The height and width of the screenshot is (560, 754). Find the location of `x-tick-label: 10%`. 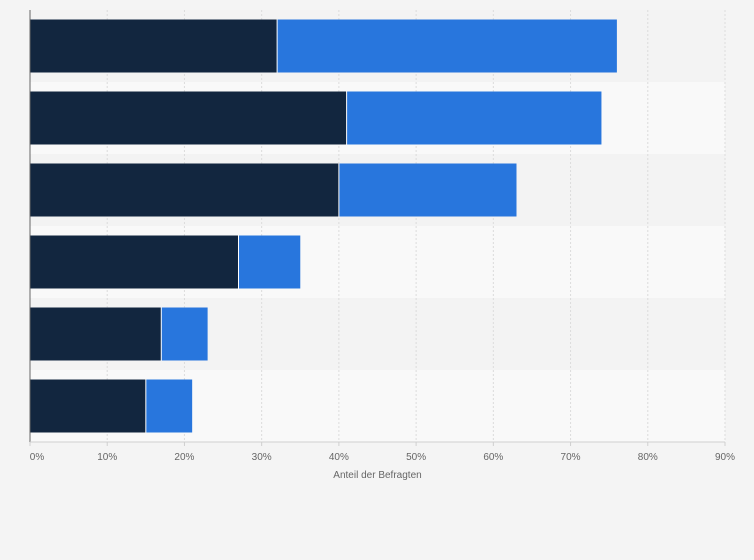

x-tick-label: 10% is located at coordinates (107, 457).